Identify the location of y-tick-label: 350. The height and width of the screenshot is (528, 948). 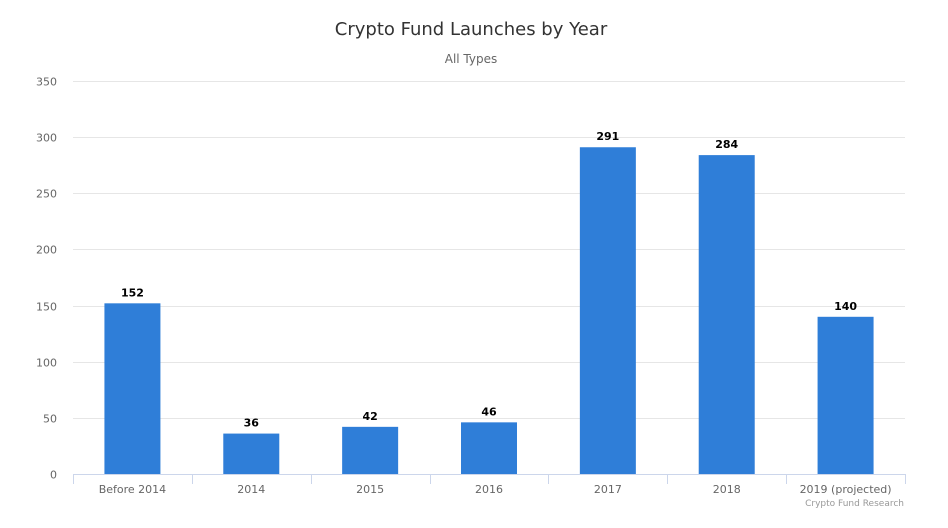
(46, 82).